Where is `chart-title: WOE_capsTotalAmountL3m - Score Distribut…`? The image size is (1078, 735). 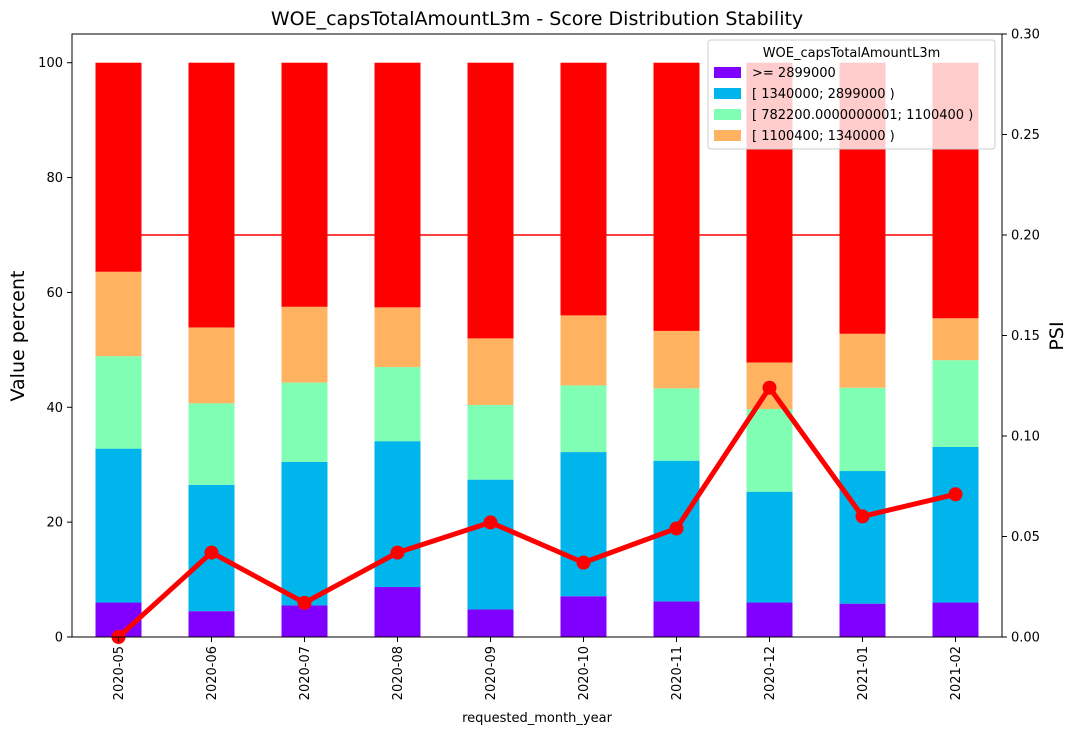 chart-title: WOE_capsTotalAmountL3m - Score Distribut… is located at coordinates (537, 19).